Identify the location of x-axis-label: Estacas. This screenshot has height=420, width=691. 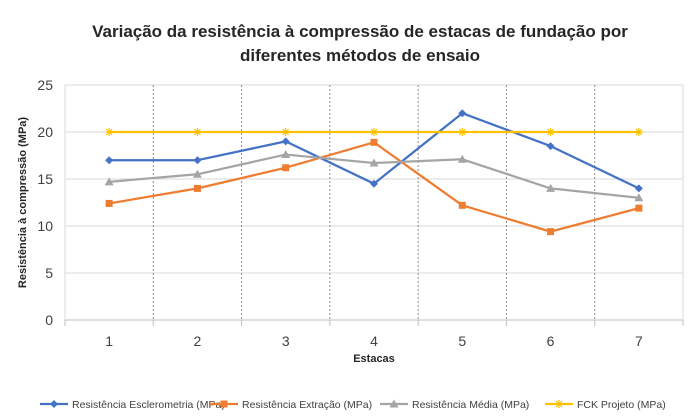
(374, 359).